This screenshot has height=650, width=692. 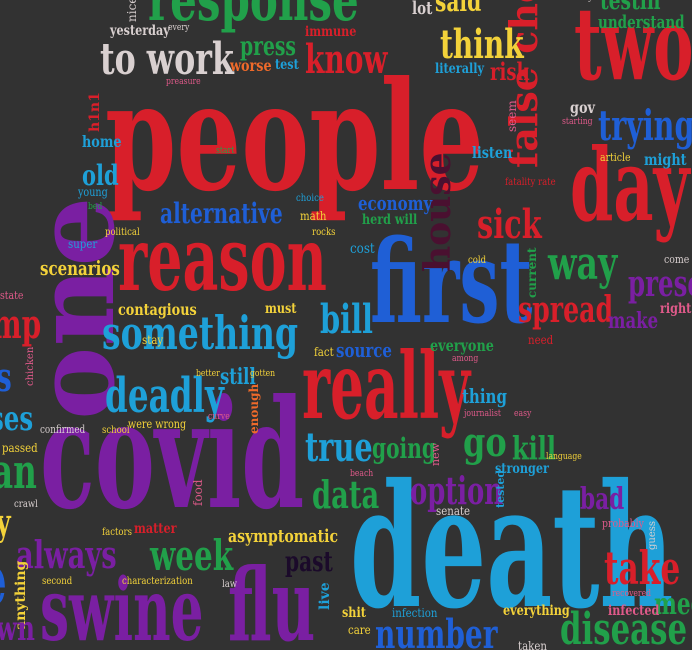 What do you see at coordinates (577, 122) in the screenshot?
I see `word-starting: starting` at bounding box center [577, 122].